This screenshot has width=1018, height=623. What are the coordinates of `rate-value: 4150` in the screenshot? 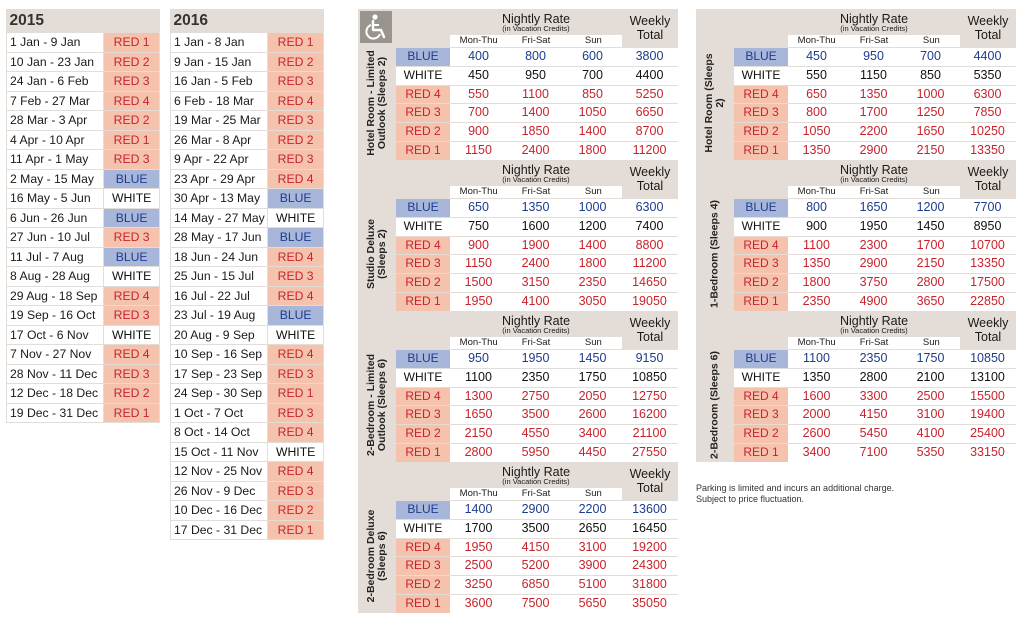 It's located at (873, 415).